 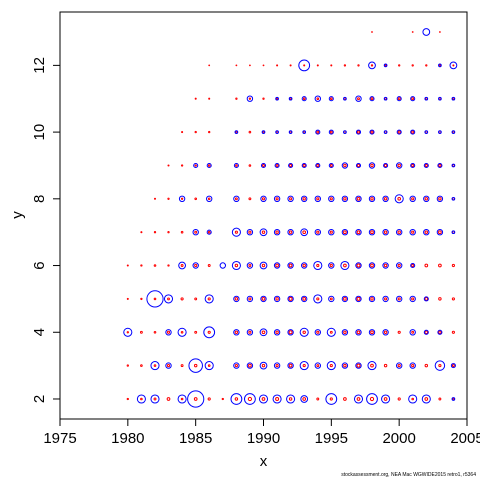 What do you see at coordinates (59, 438) in the screenshot?
I see `x-tick-label: 1975` at bounding box center [59, 438].